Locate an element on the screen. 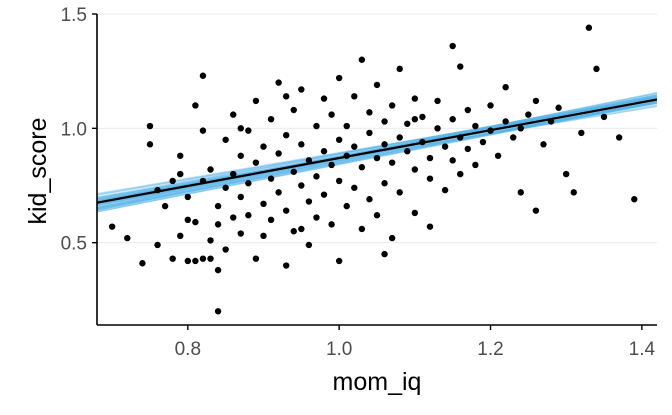  x-tick-label: 0.8 is located at coordinates (188, 349).